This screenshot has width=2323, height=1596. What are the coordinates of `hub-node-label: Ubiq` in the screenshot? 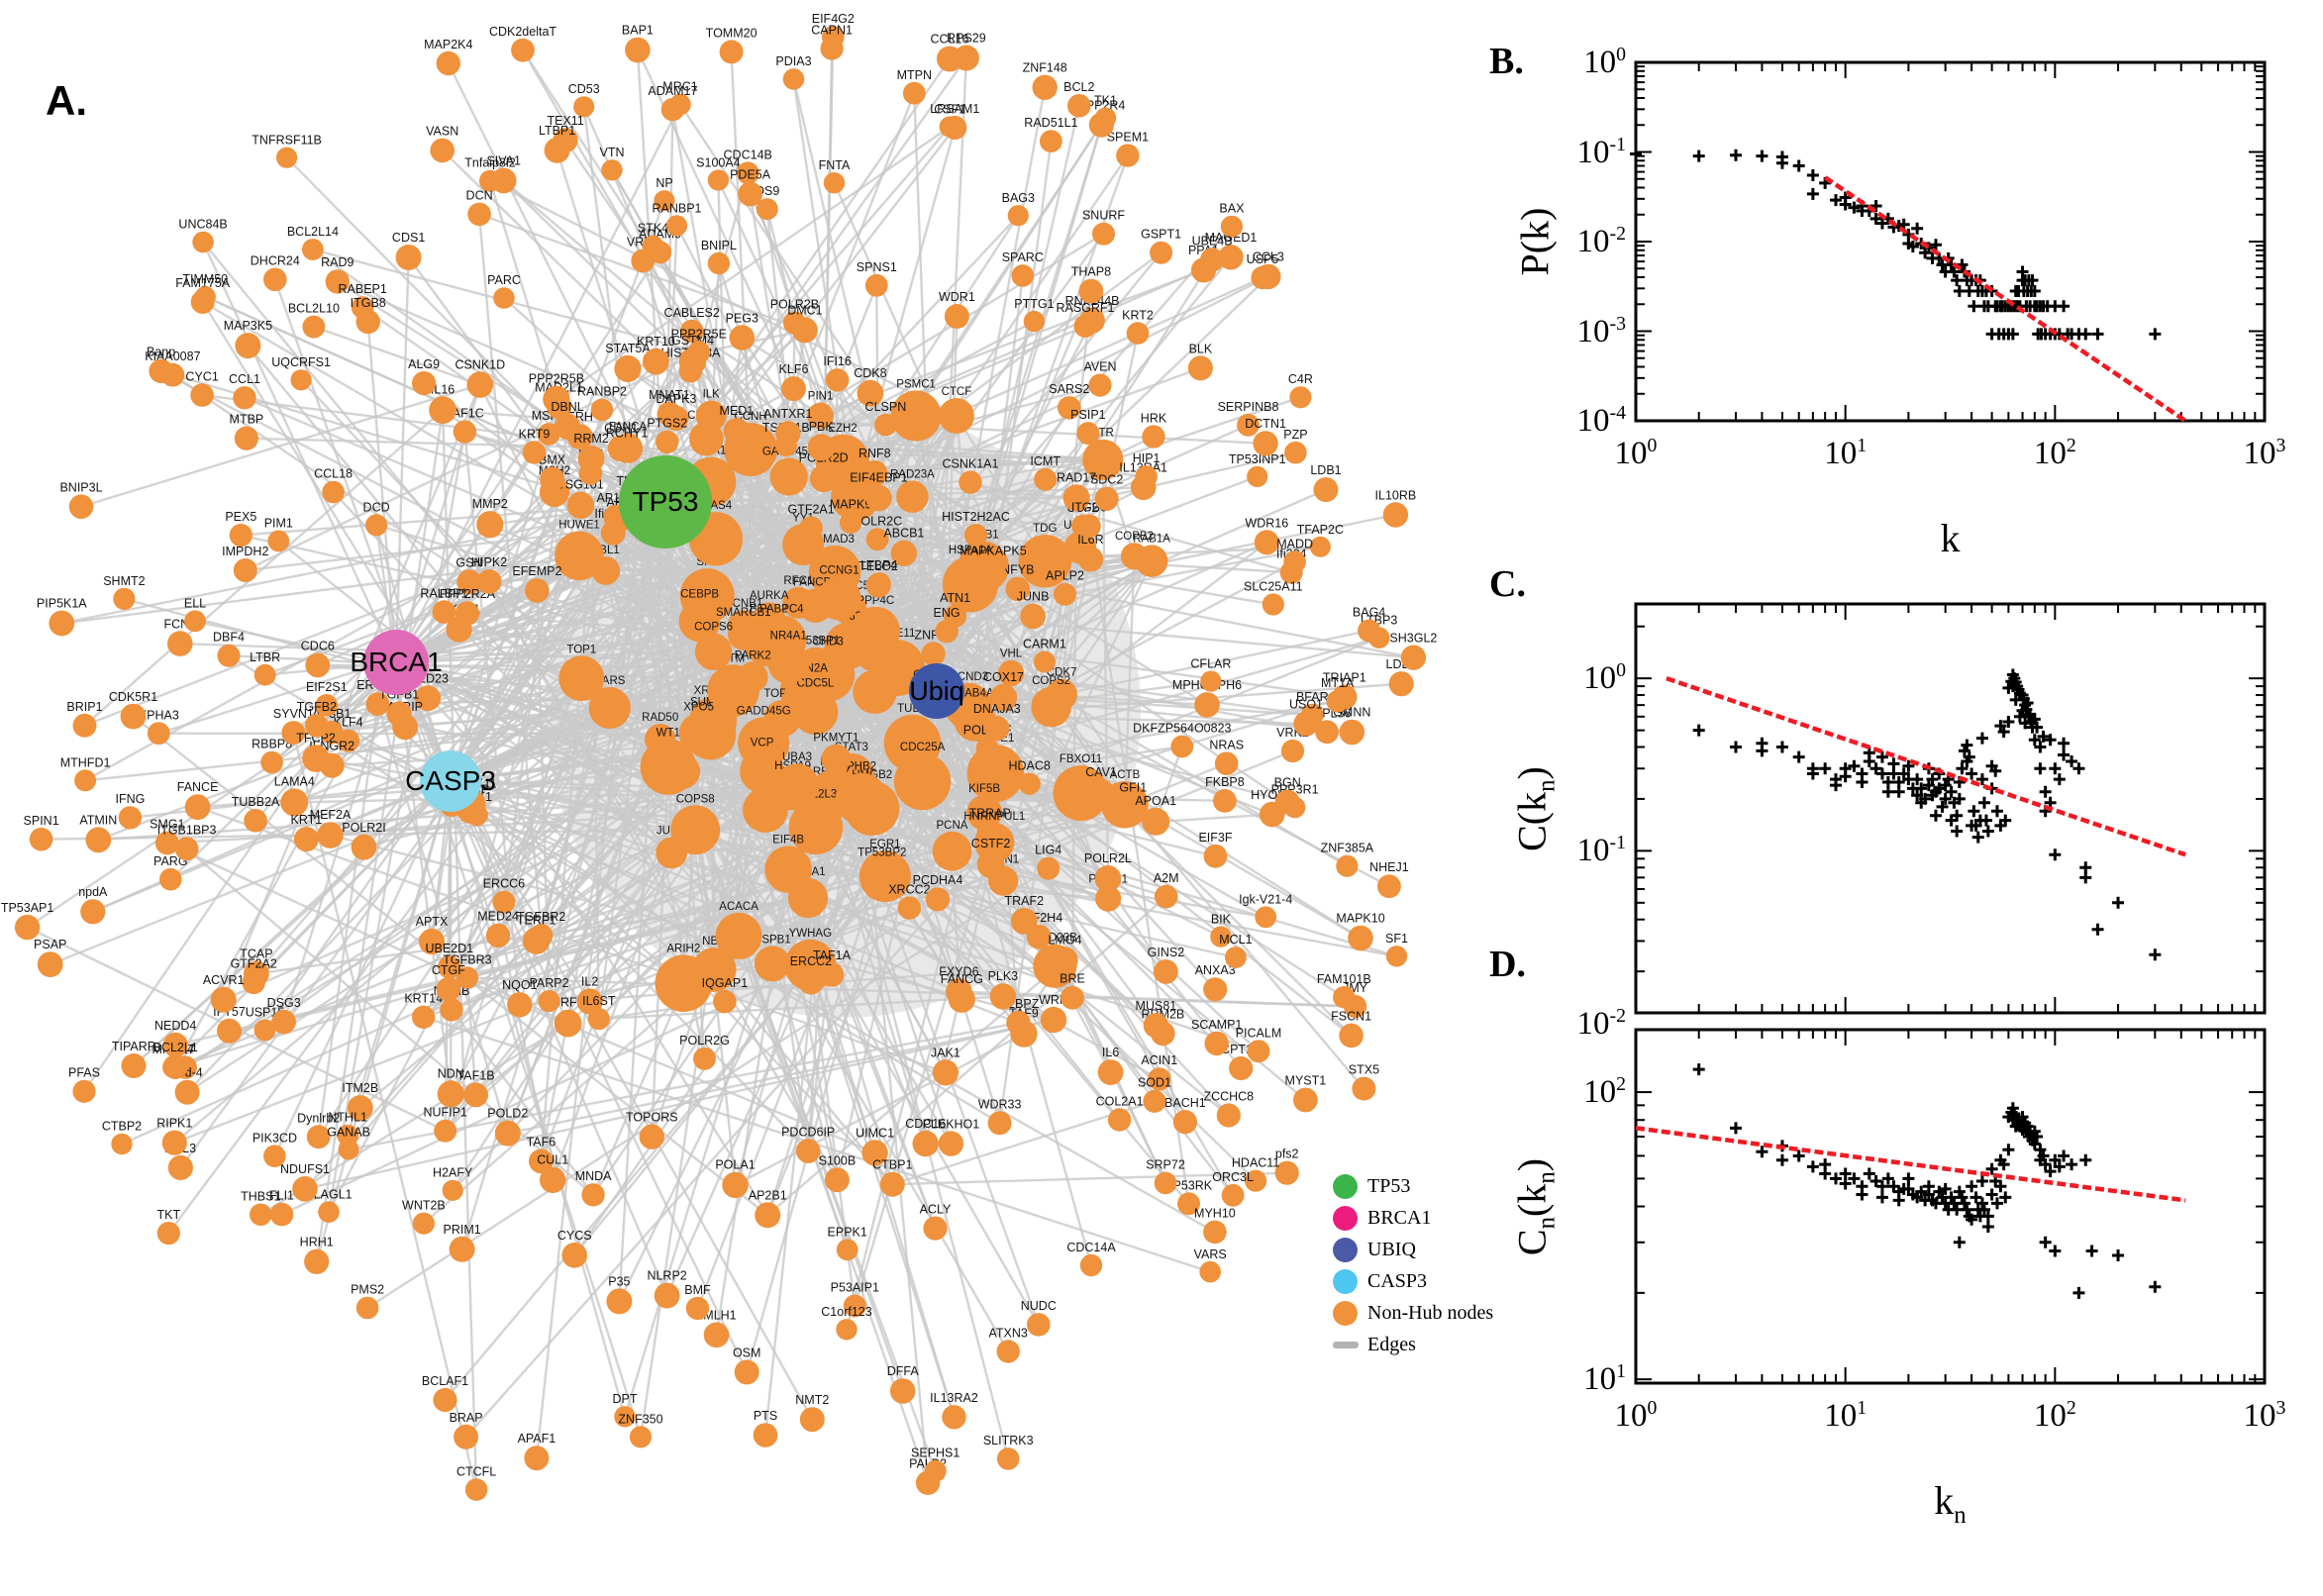 It's located at (936, 691).